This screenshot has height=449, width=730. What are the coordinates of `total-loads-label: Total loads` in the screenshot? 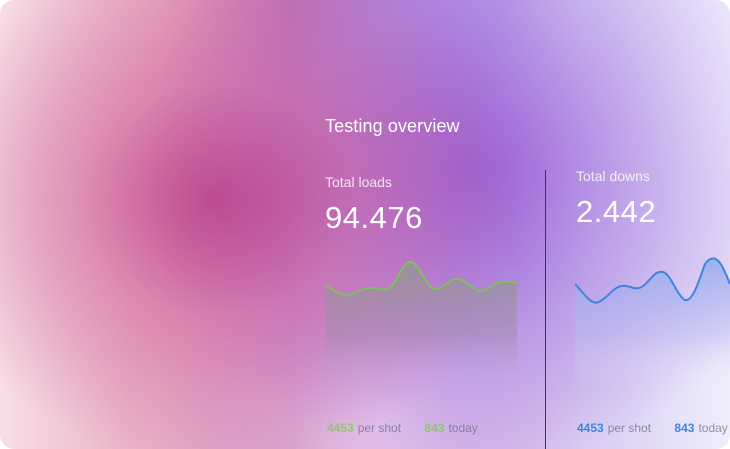 It's located at (358, 182).